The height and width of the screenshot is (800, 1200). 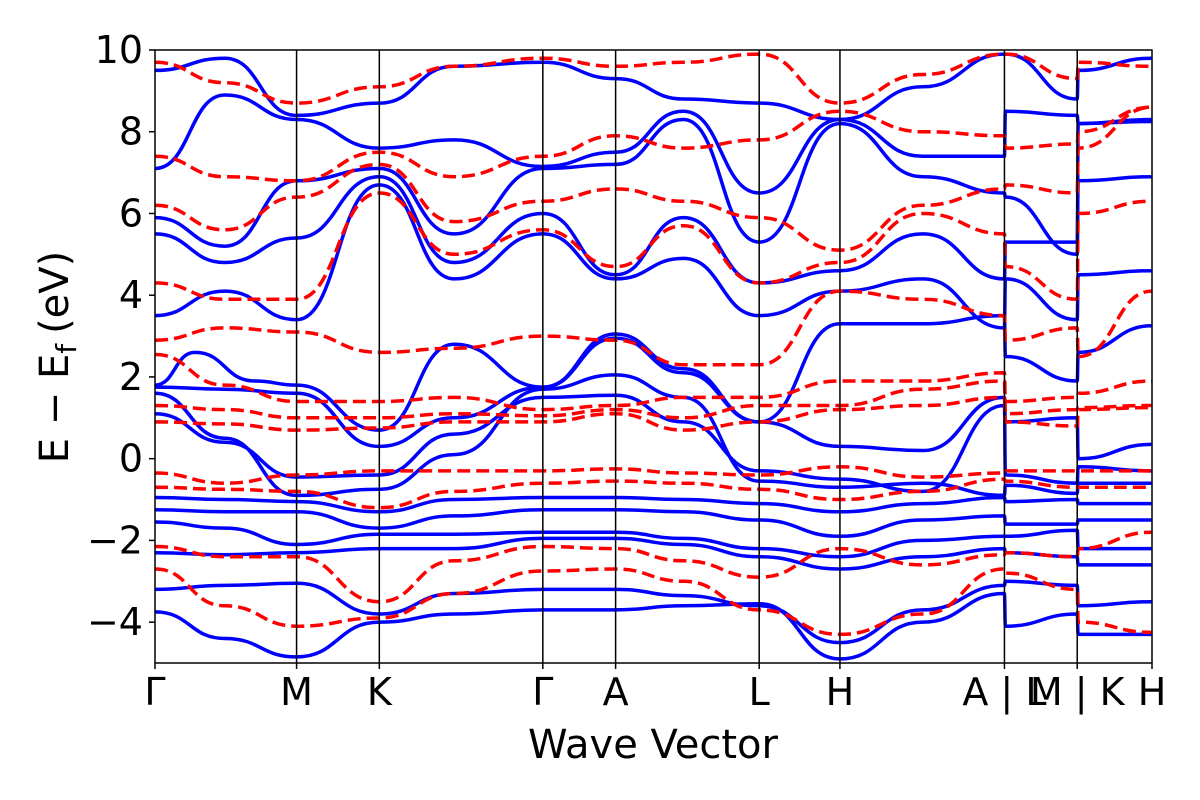 I want to click on x-tick-label-0: Γ, so click(x=154, y=692).